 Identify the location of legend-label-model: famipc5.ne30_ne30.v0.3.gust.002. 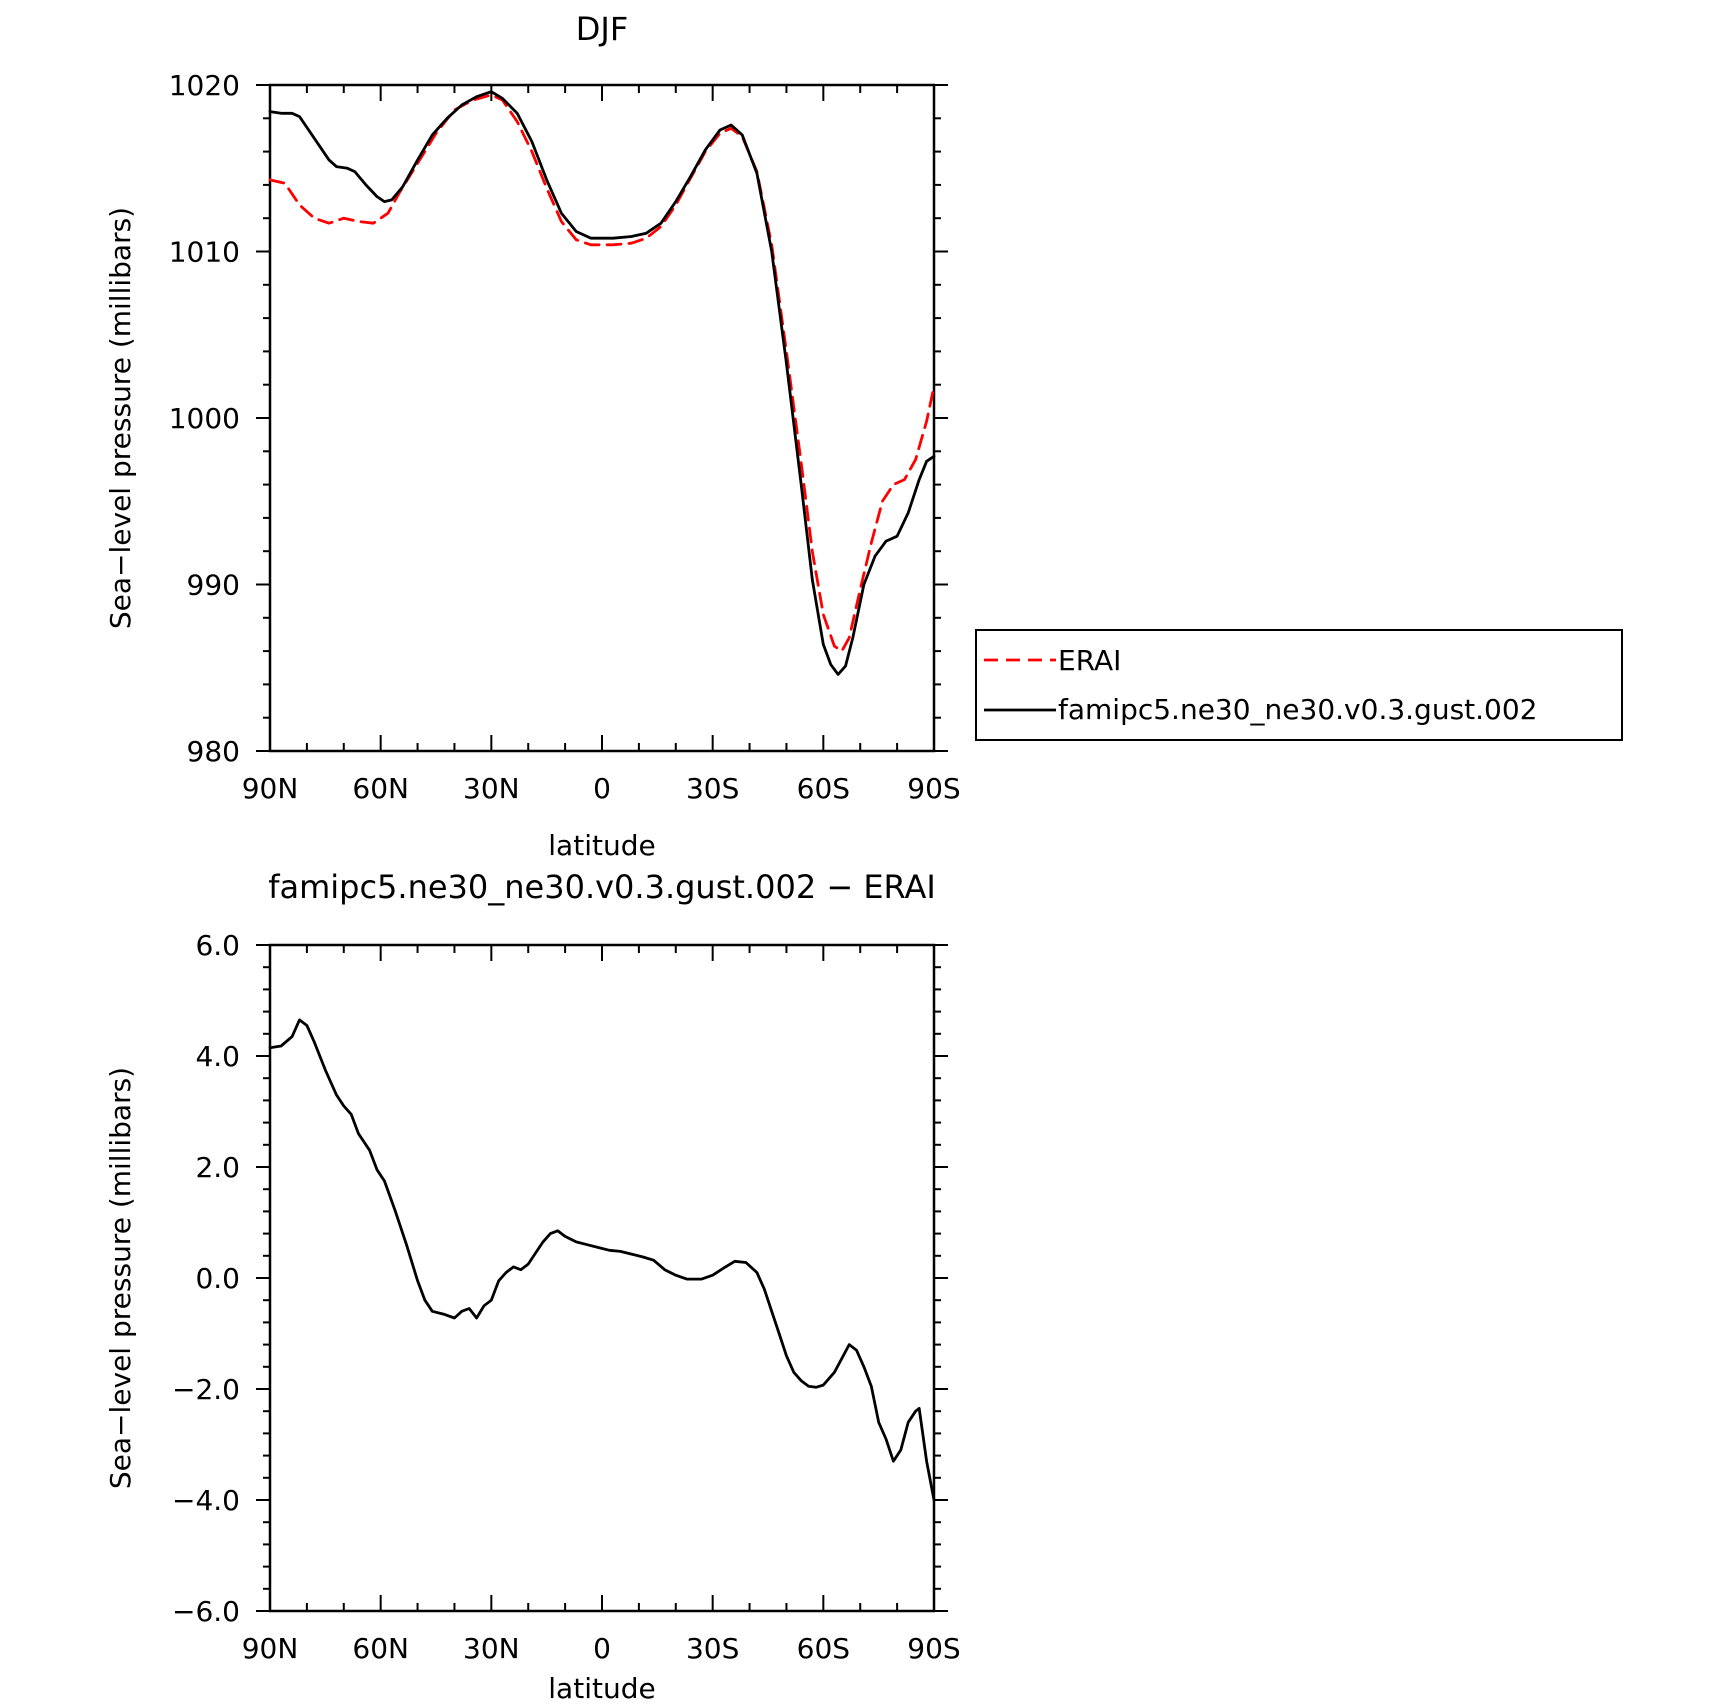
(1298, 709).